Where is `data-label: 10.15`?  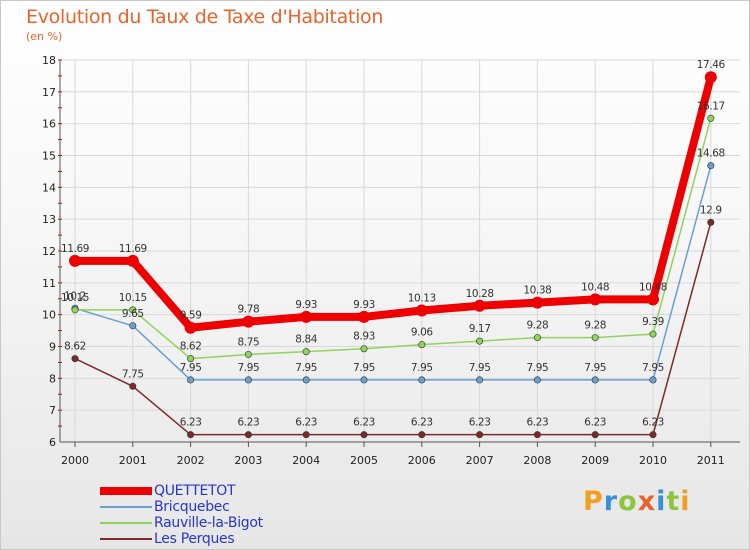
data-label: 10.15 is located at coordinates (75, 298).